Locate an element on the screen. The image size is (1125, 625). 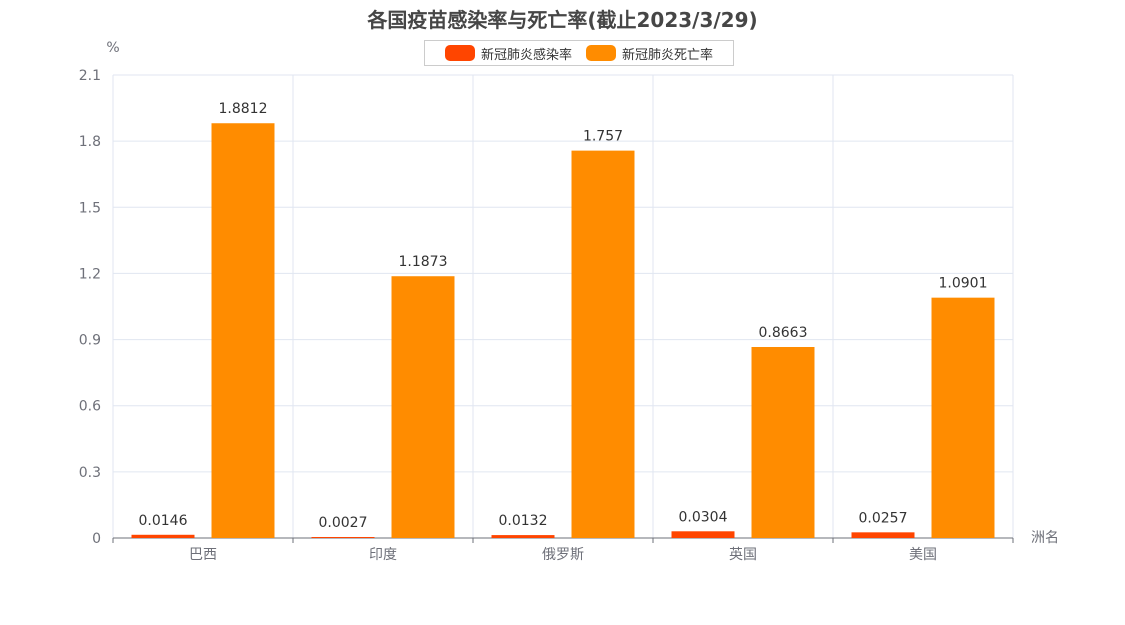
legend-label-infection: 新冠肺炎感染率 is located at coordinates (526, 55).